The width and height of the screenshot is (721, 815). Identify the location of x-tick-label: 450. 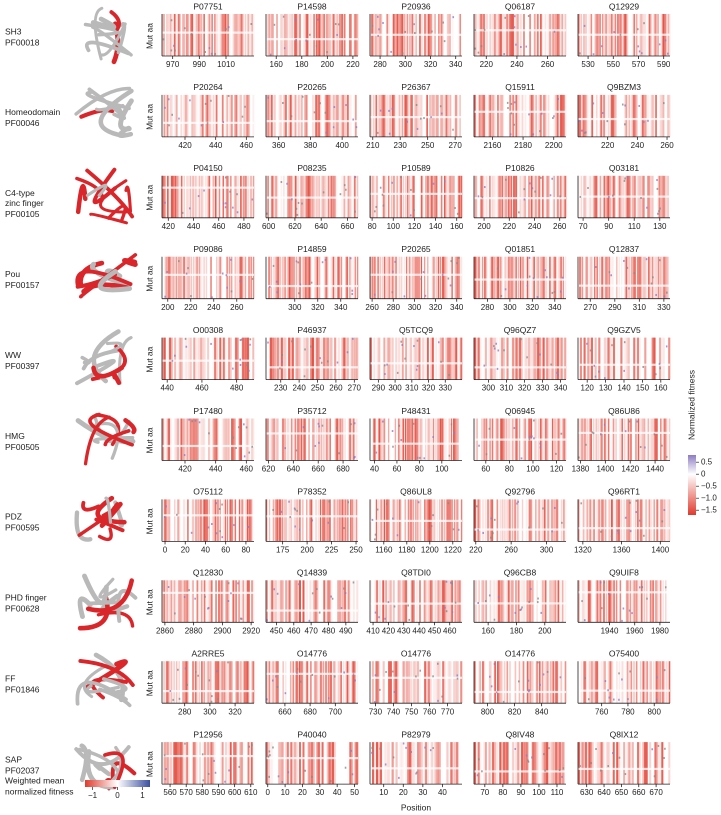
(277, 630).